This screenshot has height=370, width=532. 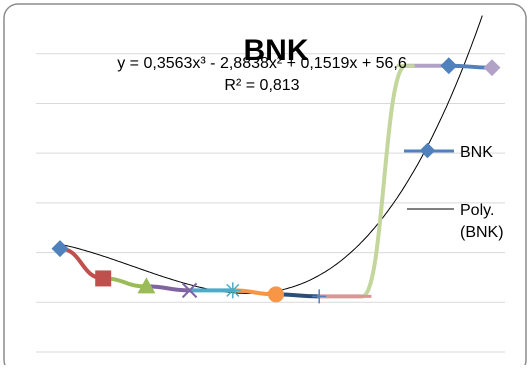 What do you see at coordinates (477, 210) in the screenshot?
I see `legend-label-poly-1: Poly.` at bounding box center [477, 210].